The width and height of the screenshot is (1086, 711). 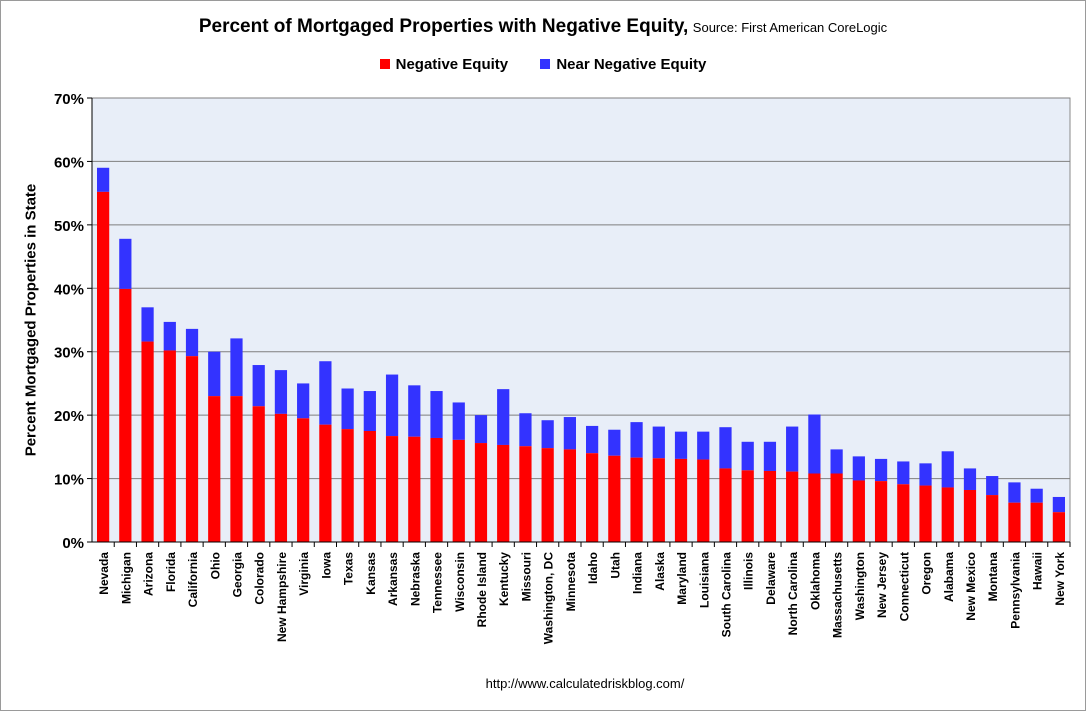 I want to click on x-tick-label: Hawaii, so click(x=1038, y=571).